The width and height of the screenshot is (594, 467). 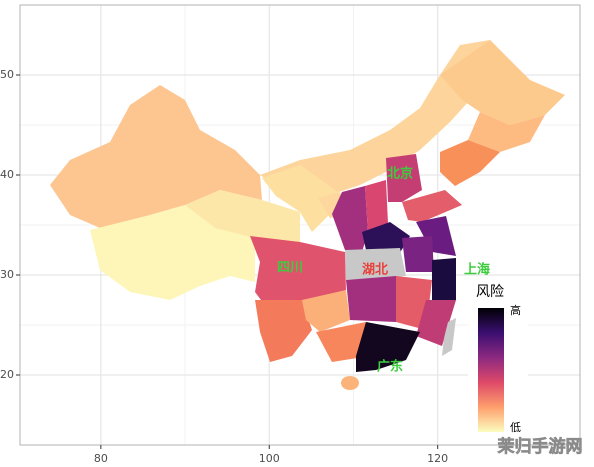 What do you see at coordinates (432, 206) in the screenshot?
I see `shandong` at bounding box center [432, 206].